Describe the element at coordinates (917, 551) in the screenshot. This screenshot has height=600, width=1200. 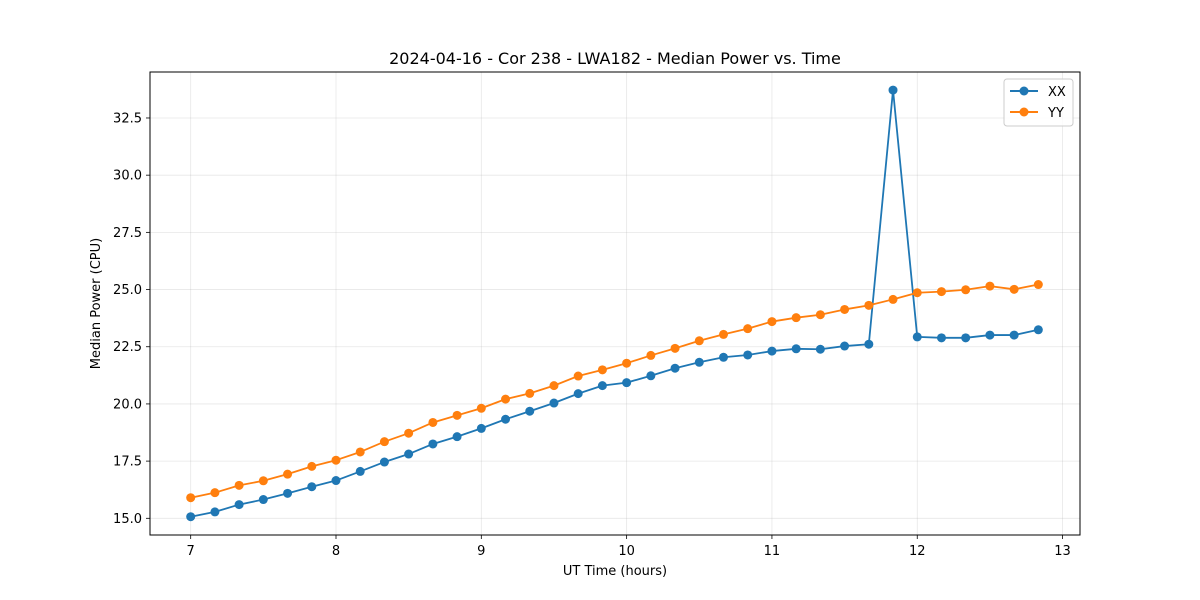
I see `x-tick-label: 12` at that location.